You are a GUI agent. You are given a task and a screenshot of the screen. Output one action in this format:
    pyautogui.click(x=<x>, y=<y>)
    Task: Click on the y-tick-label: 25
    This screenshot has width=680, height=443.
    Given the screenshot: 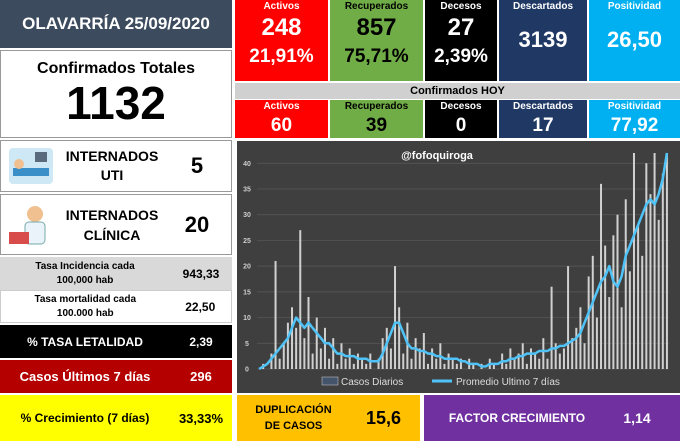 What is the action you would take?
    pyautogui.click(x=247, y=241)
    